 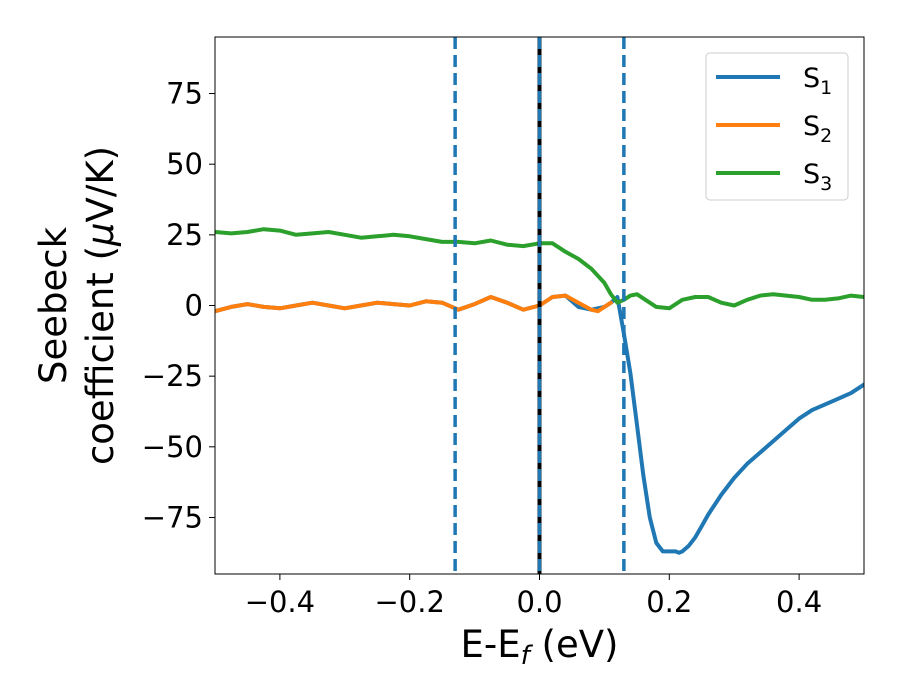 I want to click on y-tick-label: 0, so click(x=194, y=306).